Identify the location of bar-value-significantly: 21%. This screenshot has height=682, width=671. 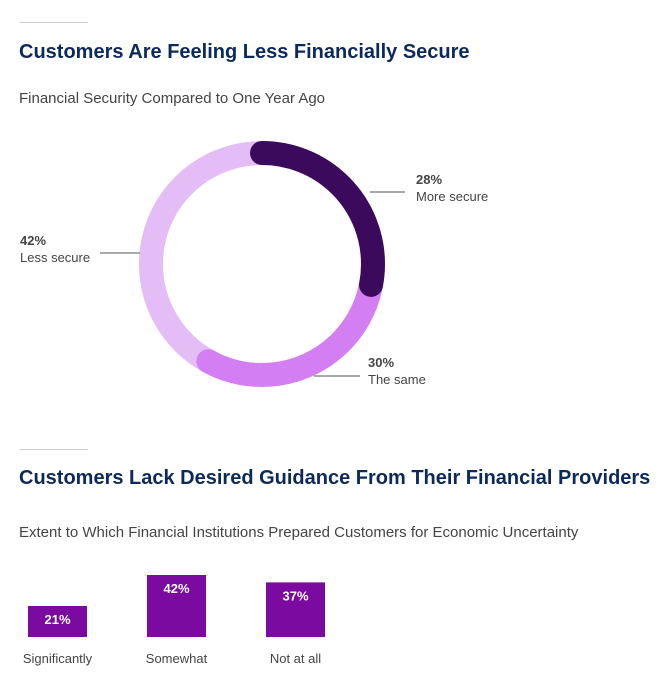
(57, 619).